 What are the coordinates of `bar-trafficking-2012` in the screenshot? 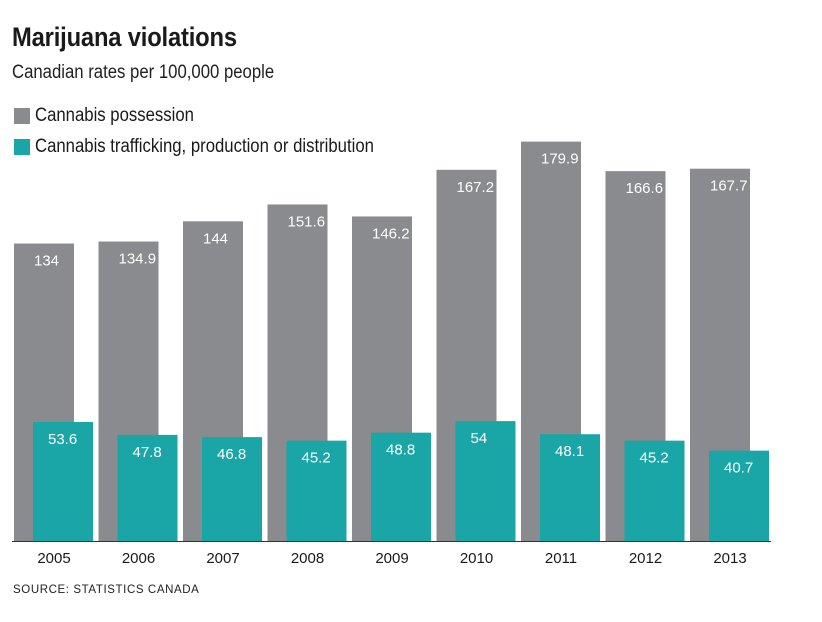 It's located at (654, 490).